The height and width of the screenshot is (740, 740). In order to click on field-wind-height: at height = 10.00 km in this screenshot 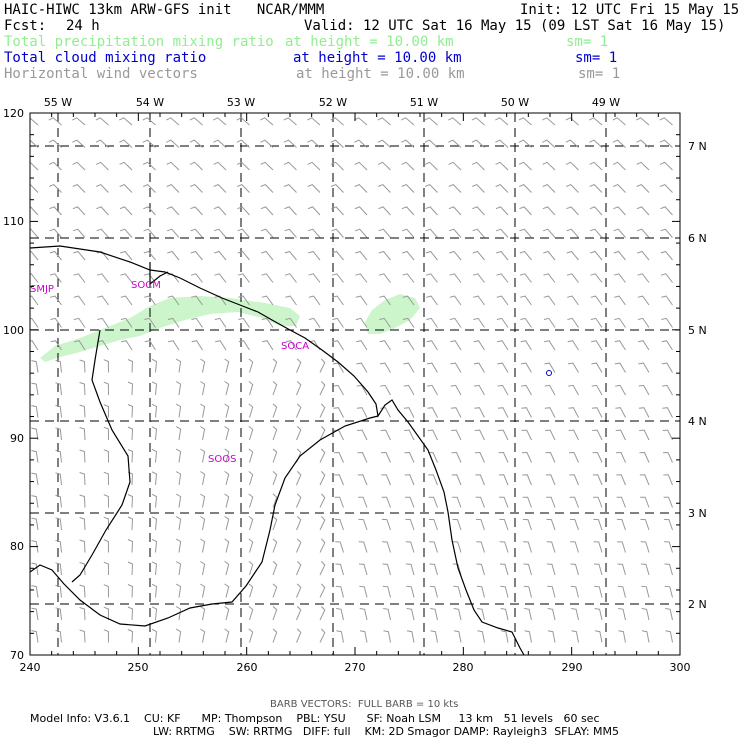, I will do `click(380, 74)`.